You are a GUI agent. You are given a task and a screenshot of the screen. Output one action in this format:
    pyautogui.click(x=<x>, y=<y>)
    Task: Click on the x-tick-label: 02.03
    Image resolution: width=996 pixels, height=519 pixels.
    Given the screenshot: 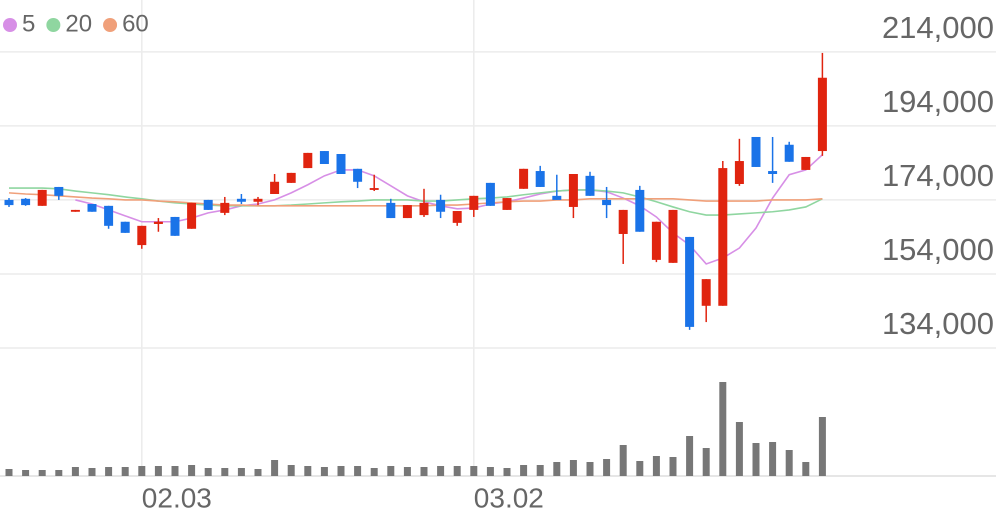 What is the action you would take?
    pyautogui.click(x=177, y=497)
    